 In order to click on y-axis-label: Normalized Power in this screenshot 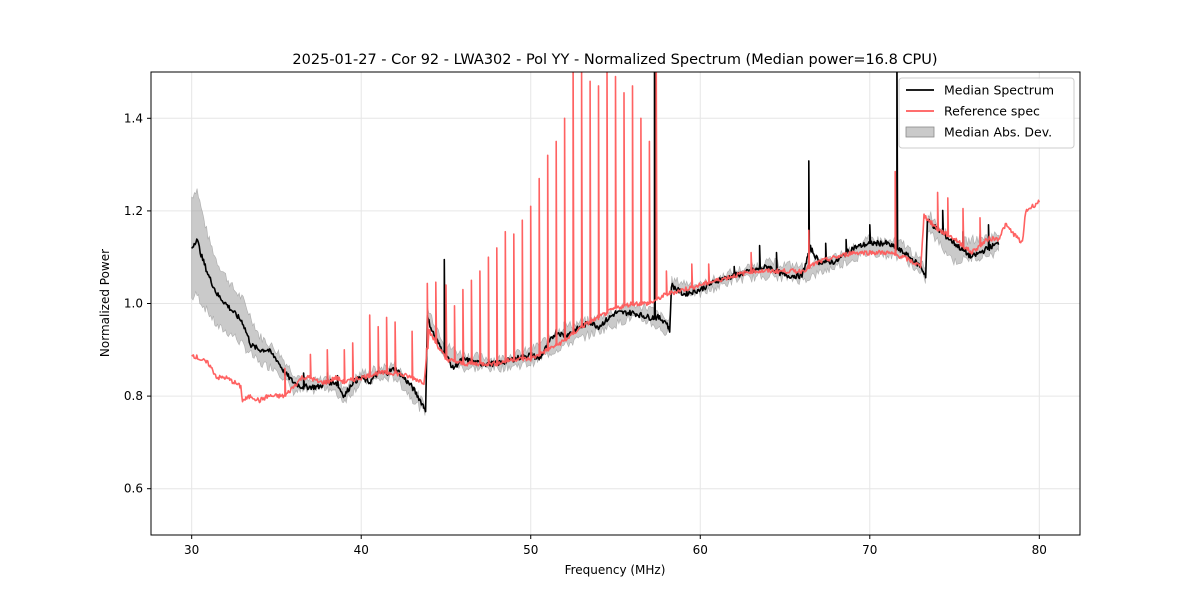, I will do `click(105, 303)`.